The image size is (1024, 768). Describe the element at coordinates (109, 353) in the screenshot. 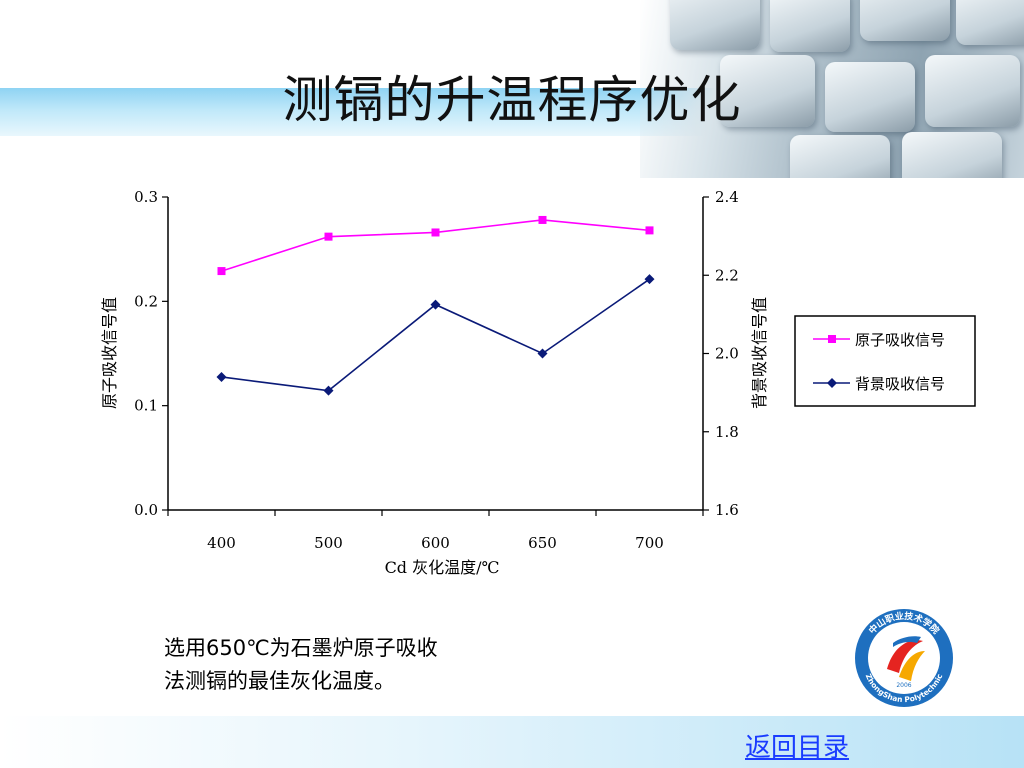

I see `y-axis-left-label: 原子吸收信号值` at that location.